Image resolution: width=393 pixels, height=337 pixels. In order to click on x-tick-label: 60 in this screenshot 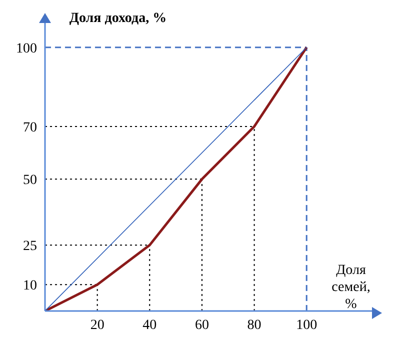, I will do `click(201, 325)`.